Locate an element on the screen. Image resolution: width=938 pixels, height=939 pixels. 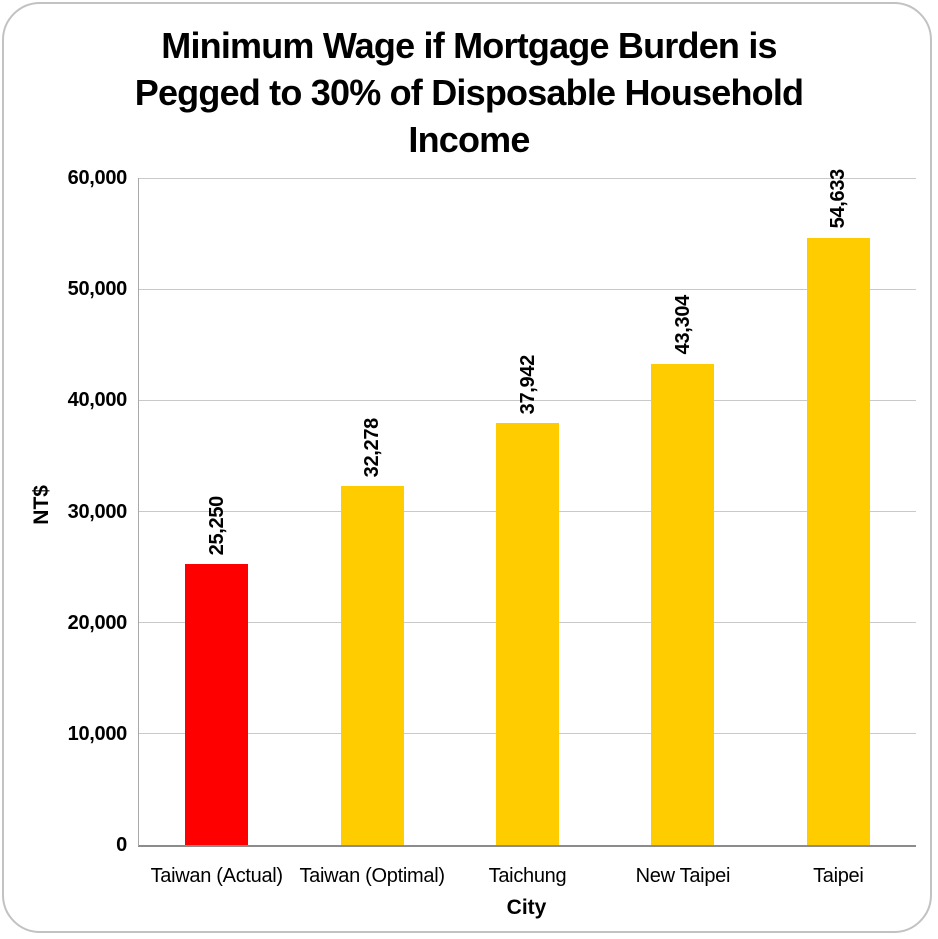
bar-value-label: 43,304 is located at coordinates (682, 325).